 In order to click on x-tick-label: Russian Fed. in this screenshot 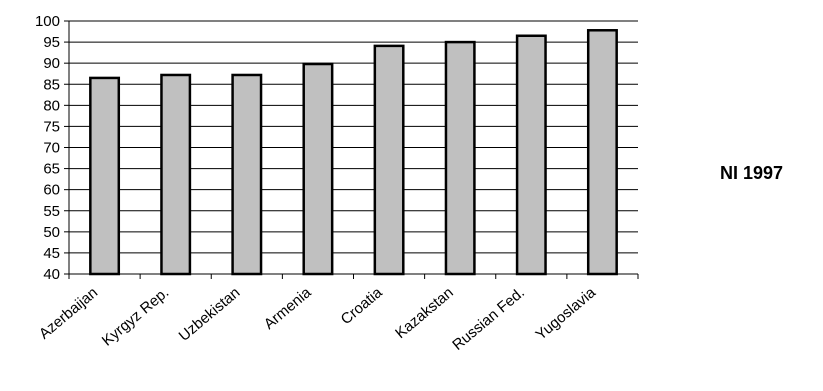, I will do `click(488, 319)`.